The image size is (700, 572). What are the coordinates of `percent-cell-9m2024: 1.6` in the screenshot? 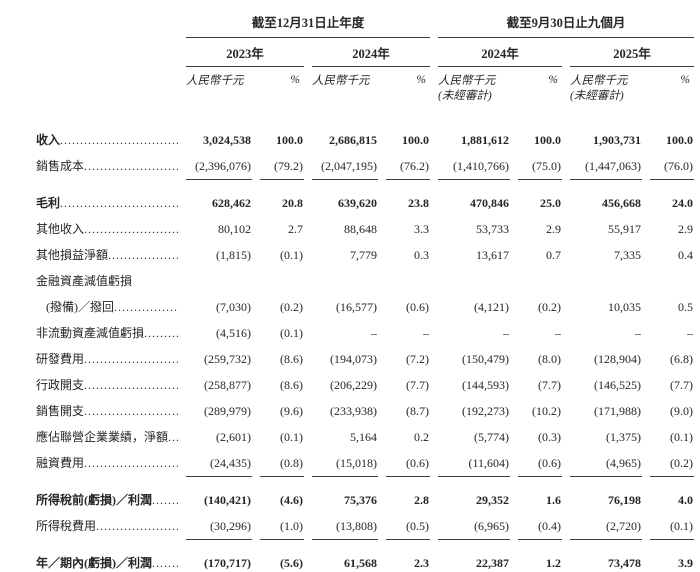 It's located at (553, 500).